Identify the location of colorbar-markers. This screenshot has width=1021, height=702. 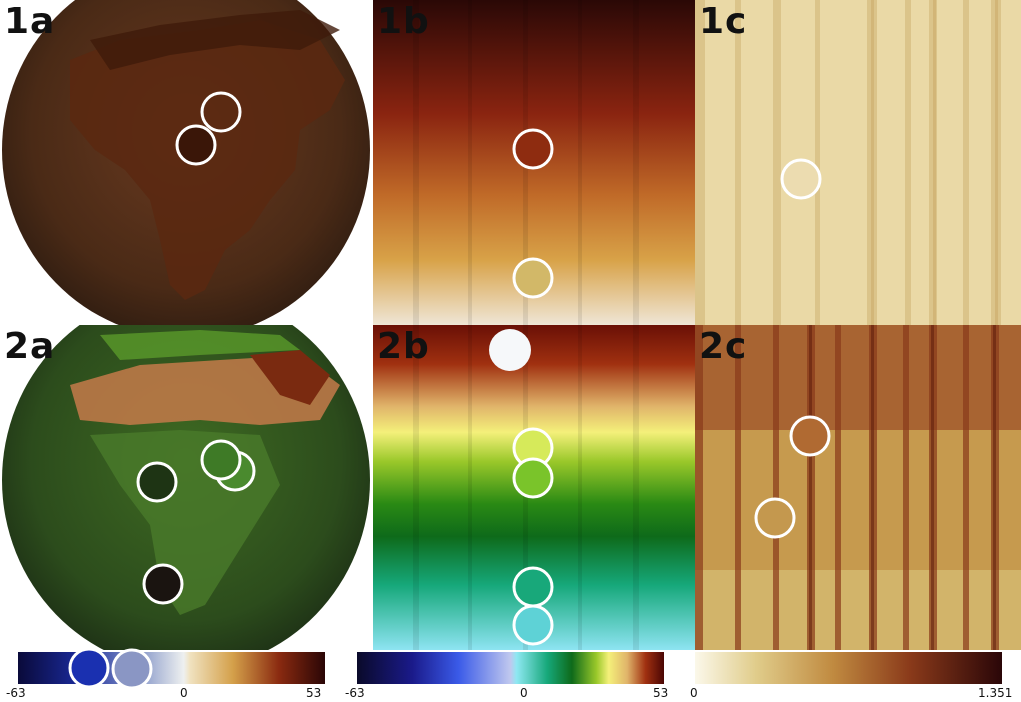
(110, 668).